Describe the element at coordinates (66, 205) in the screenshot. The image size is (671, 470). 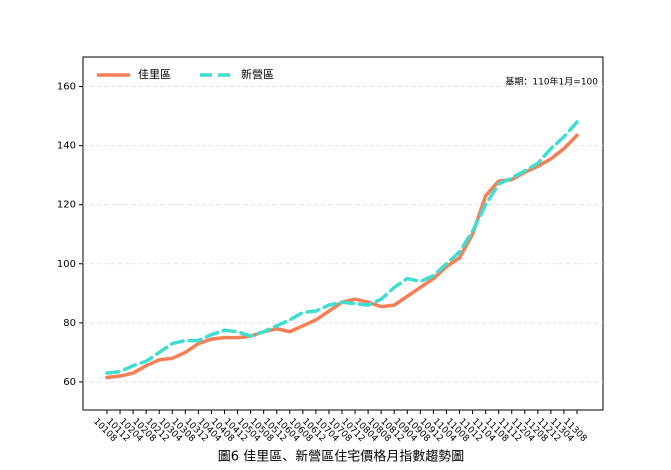
I see `y-tick-label: 120` at that location.